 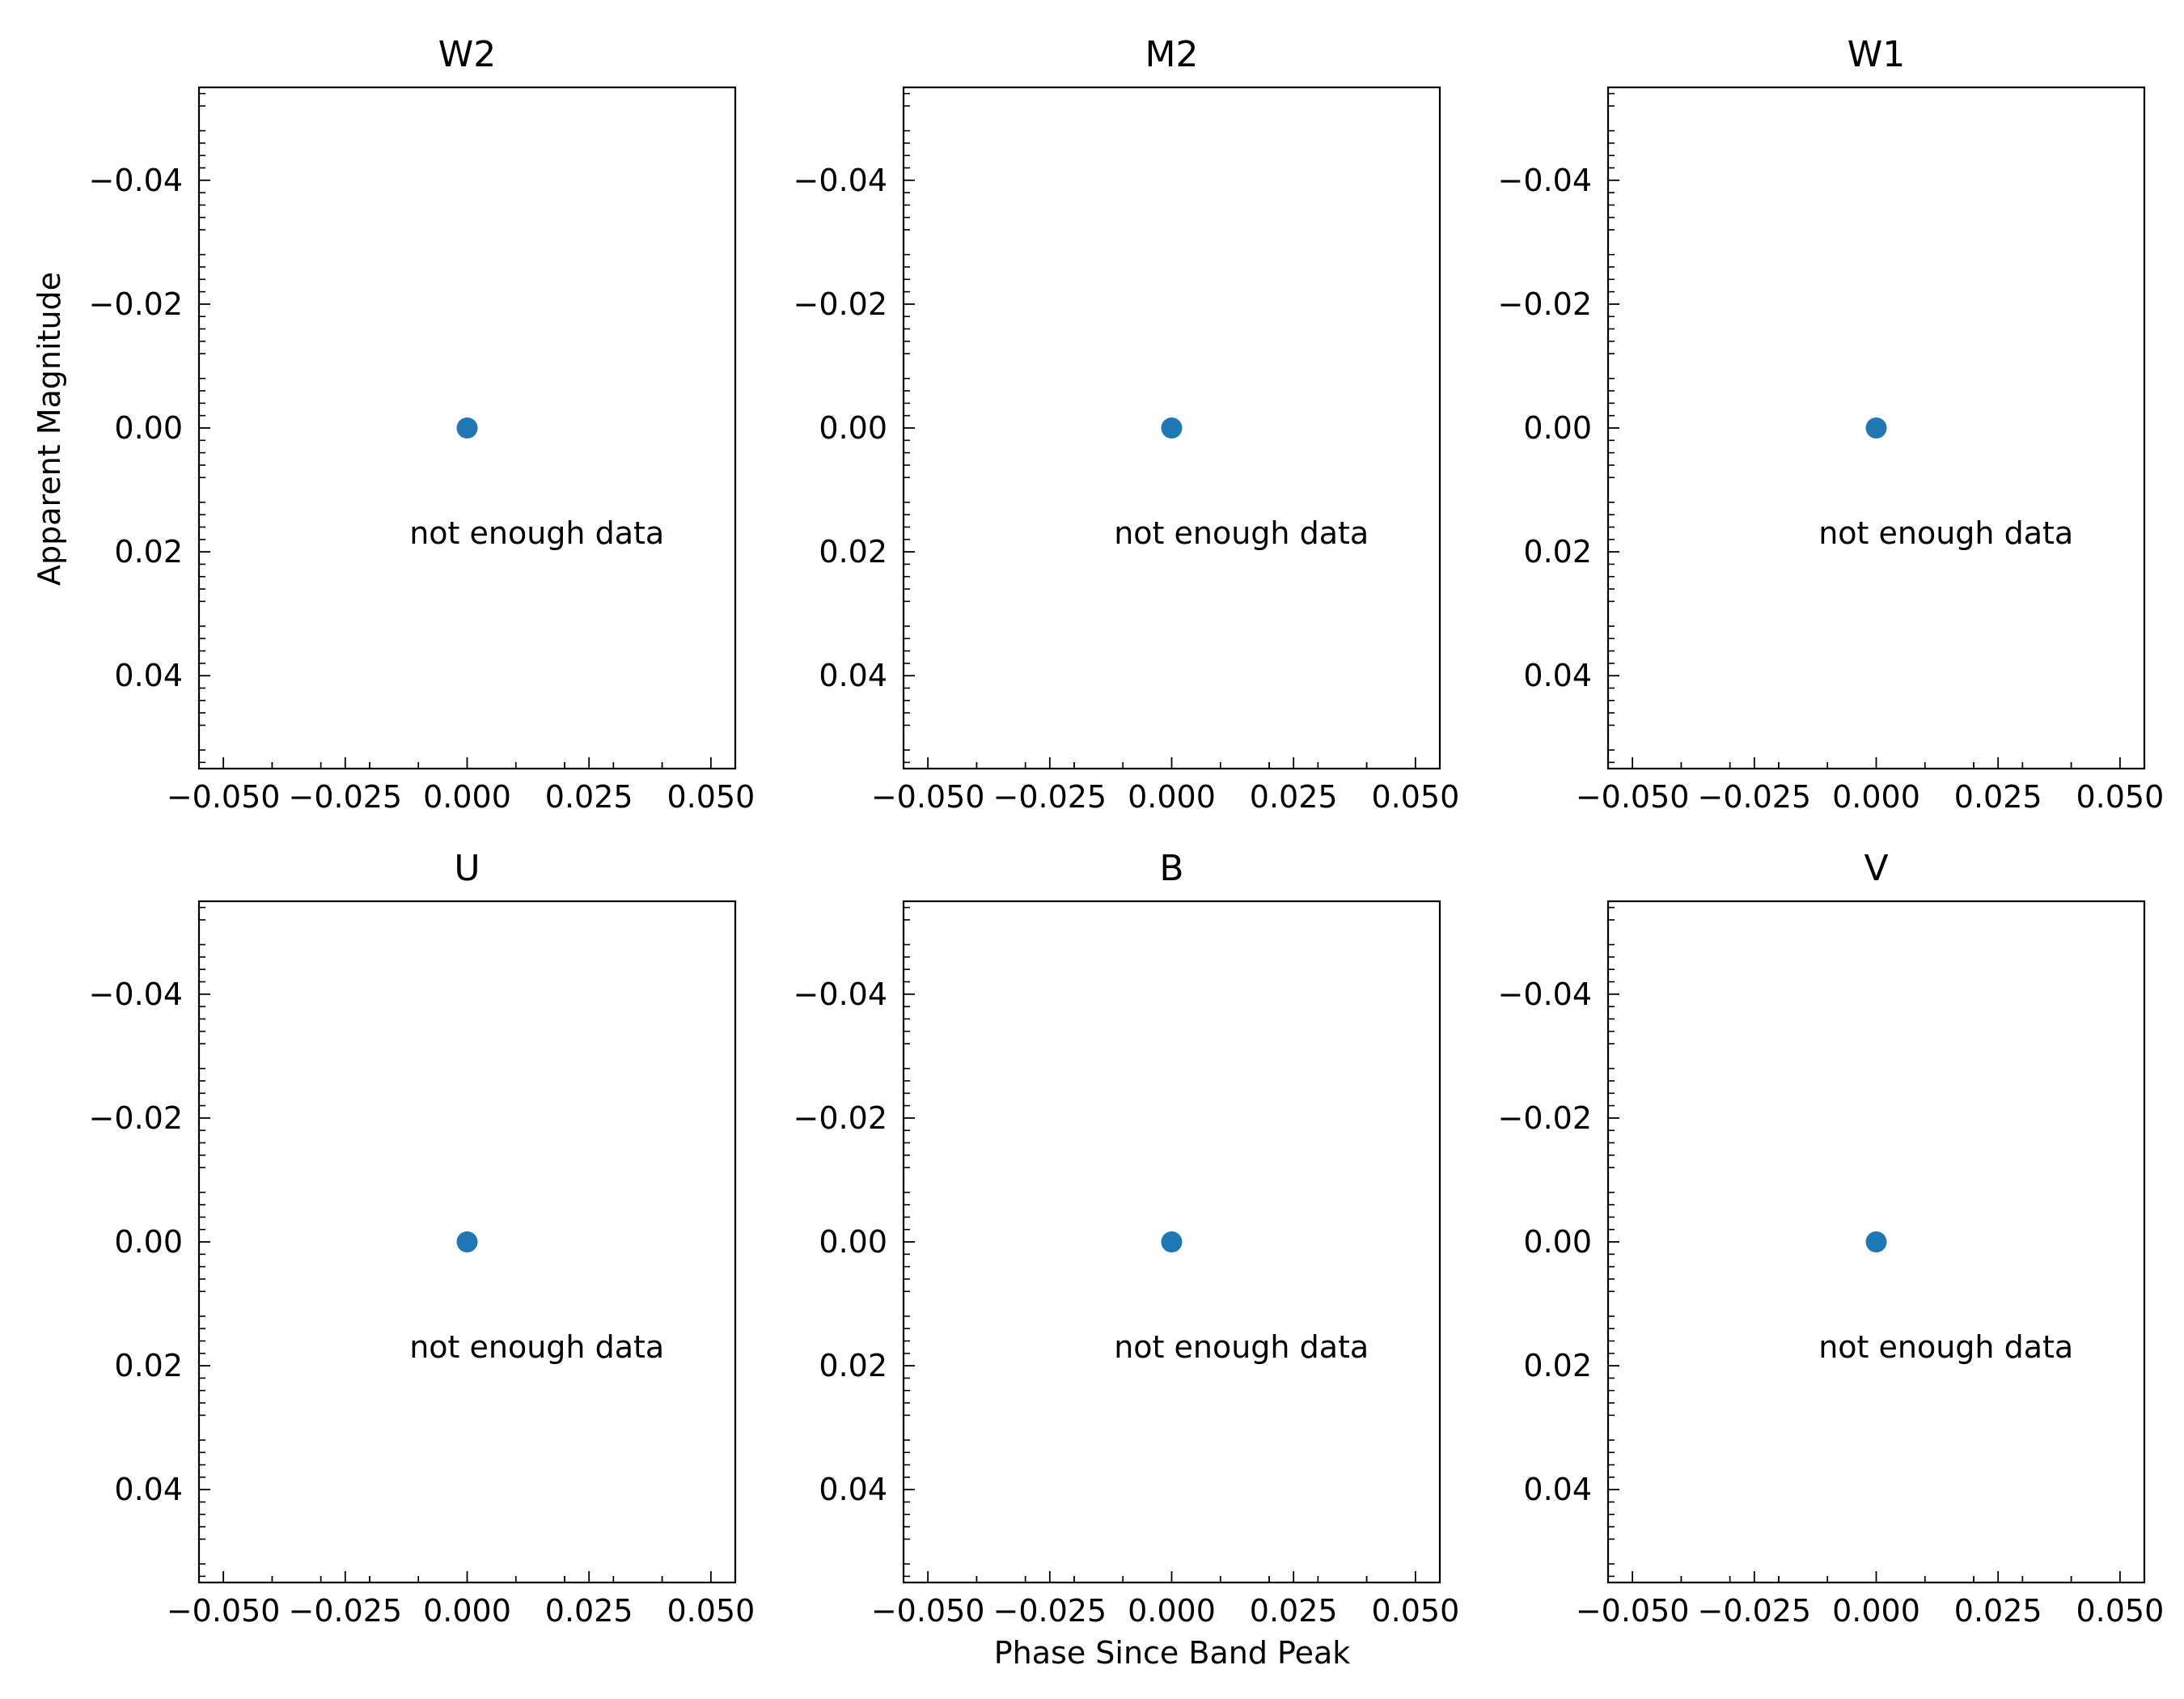 What do you see at coordinates (49, 429) in the screenshot?
I see `y-axis-label: Apparent Magnitude` at bounding box center [49, 429].